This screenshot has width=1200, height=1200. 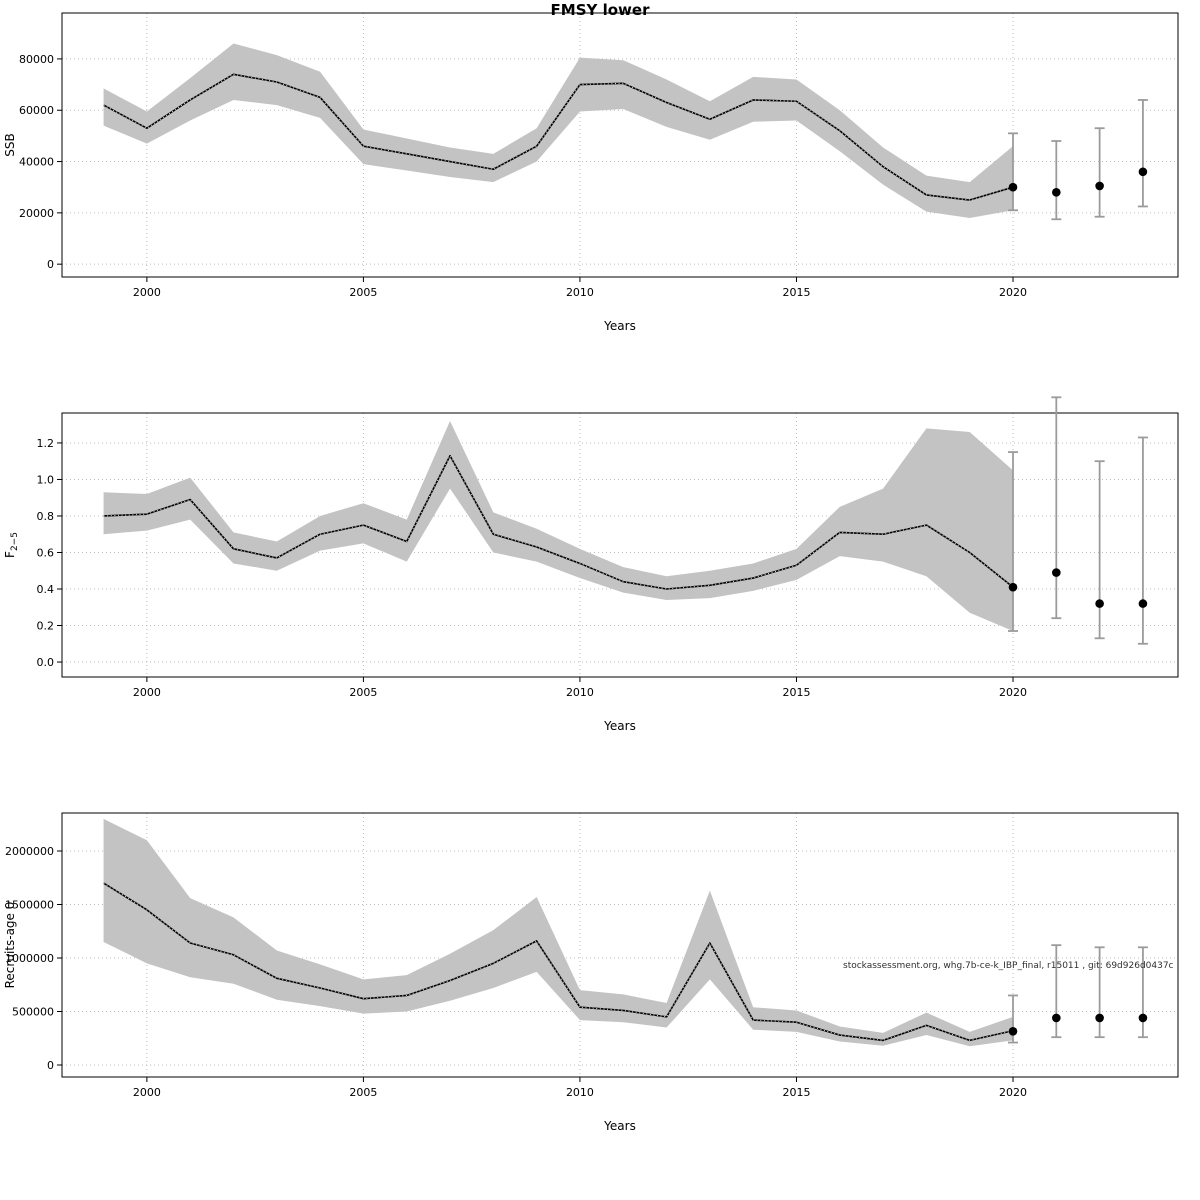 I want to click on y-tick-label: 40000, so click(x=36, y=162).